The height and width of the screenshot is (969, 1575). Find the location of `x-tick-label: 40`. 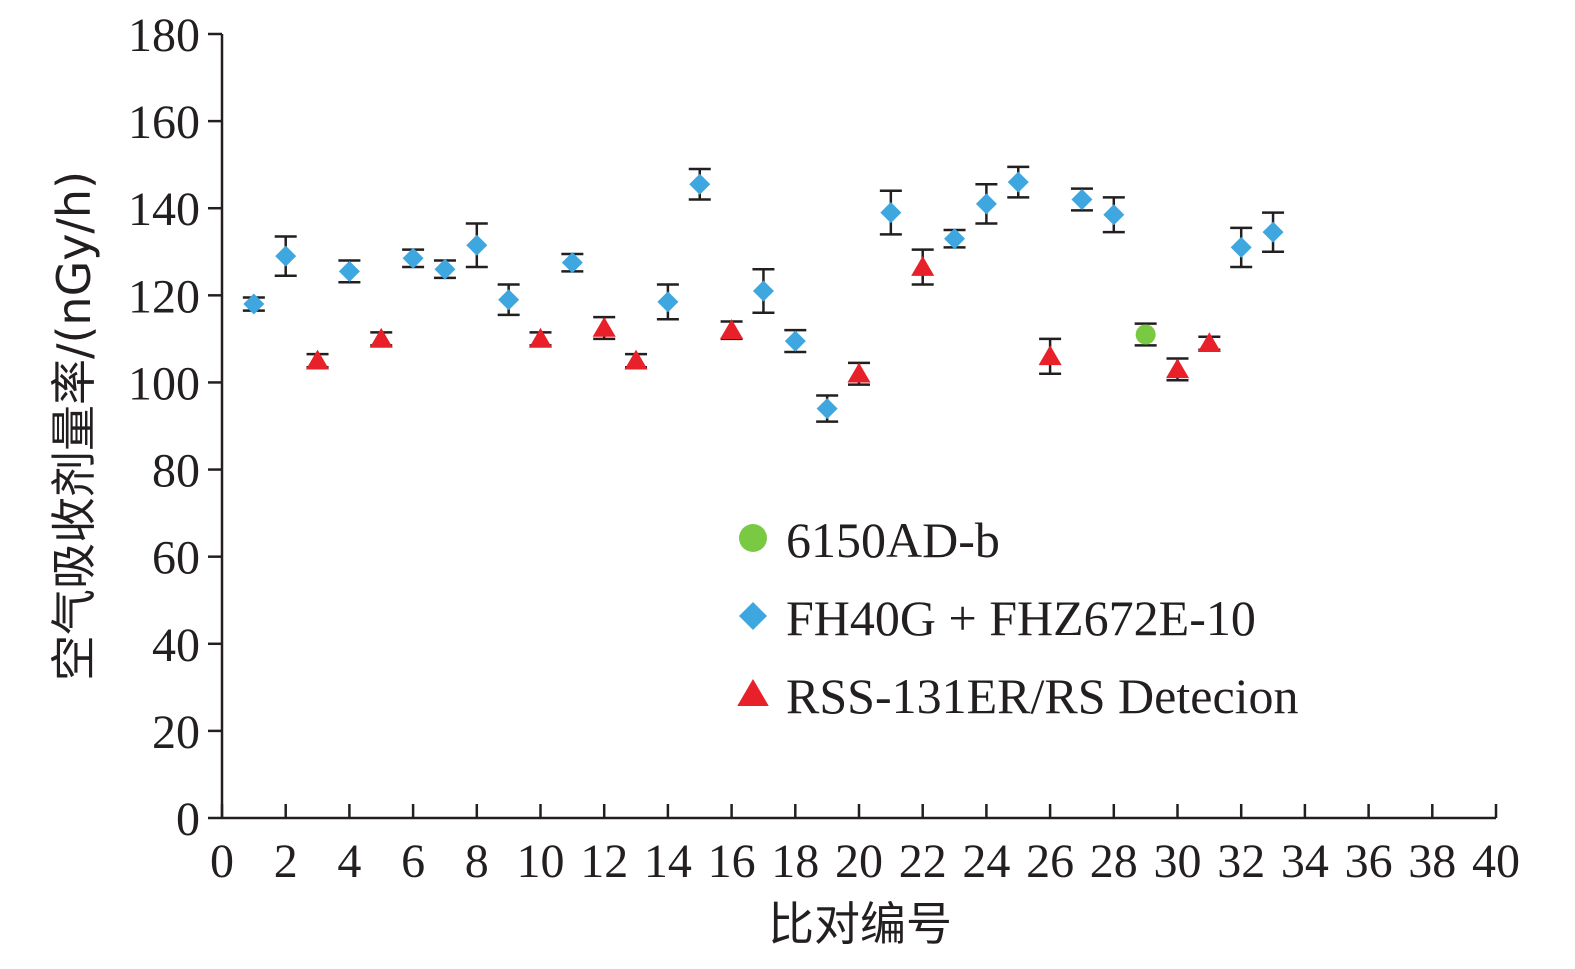

x-tick-label: 40 is located at coordinates (1496, 861).